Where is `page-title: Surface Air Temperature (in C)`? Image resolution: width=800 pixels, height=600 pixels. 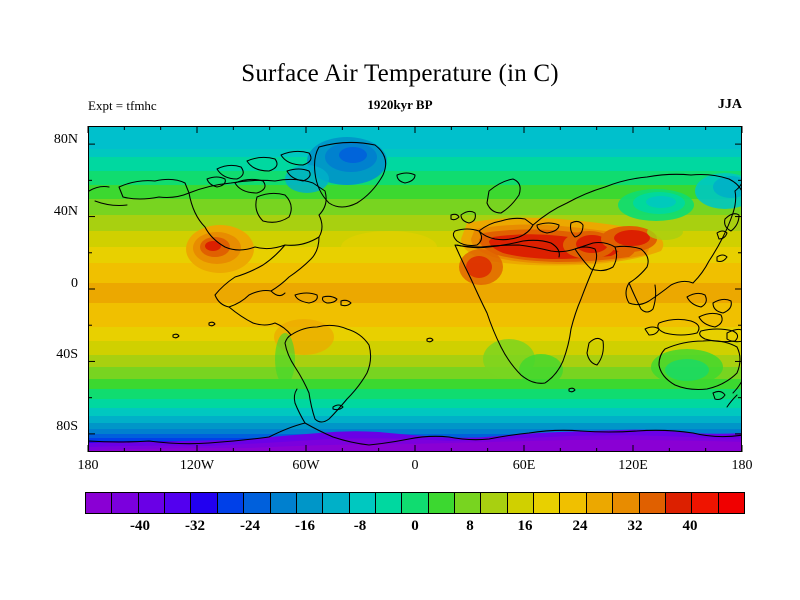
page-title: Surface Air Temperature (in C) is located at coordinates (400, 73).